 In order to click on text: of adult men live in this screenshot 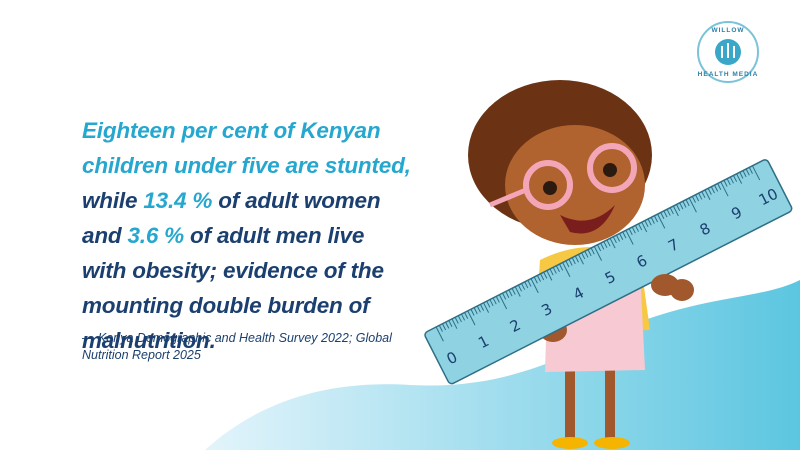, I will do `click(274, 235)`.